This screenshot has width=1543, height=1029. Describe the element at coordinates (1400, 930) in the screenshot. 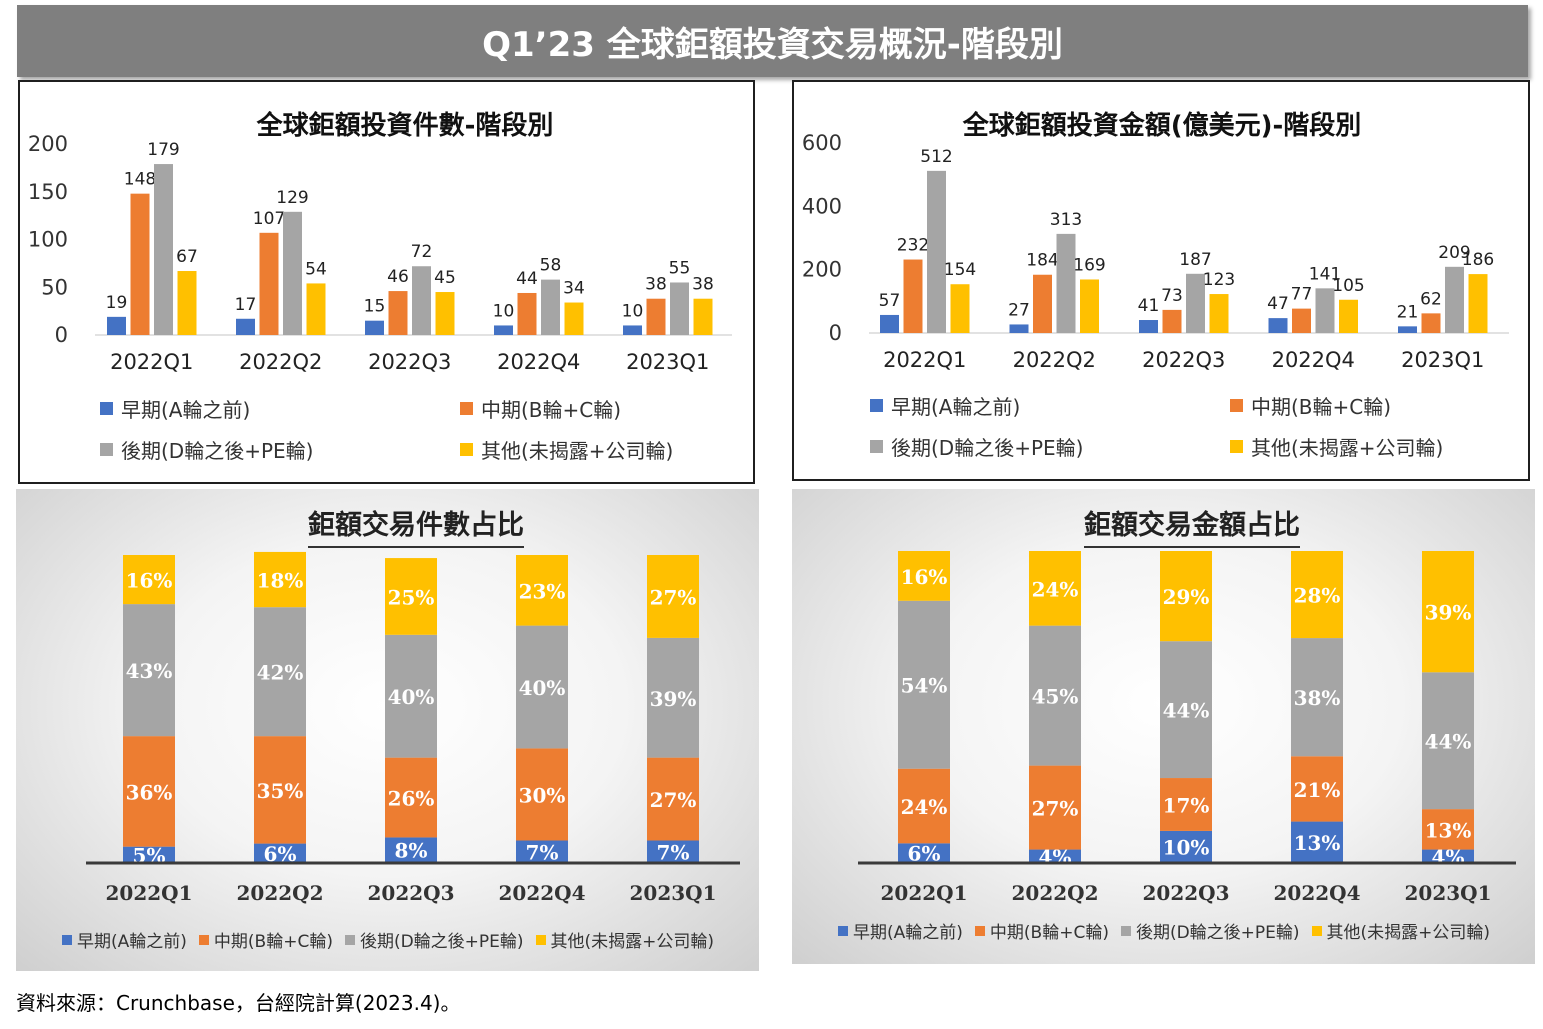

I see `legend-item-other: 其他(未揭露+公司輪)` at that location.